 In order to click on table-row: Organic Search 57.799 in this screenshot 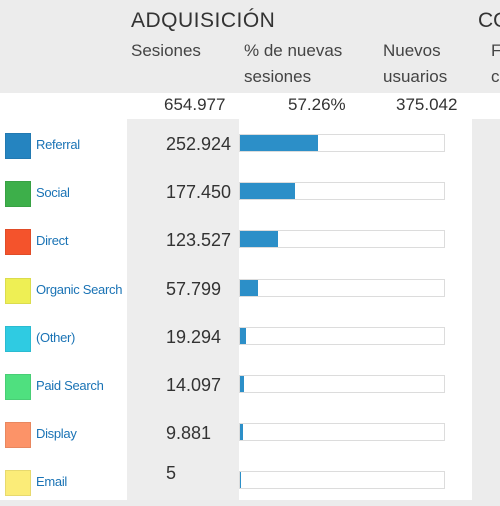, I will do `click(236, 290)`.